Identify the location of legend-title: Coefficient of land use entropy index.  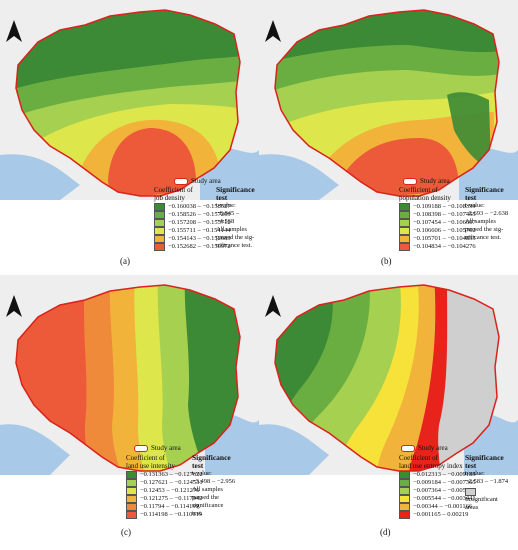
(431, 462).